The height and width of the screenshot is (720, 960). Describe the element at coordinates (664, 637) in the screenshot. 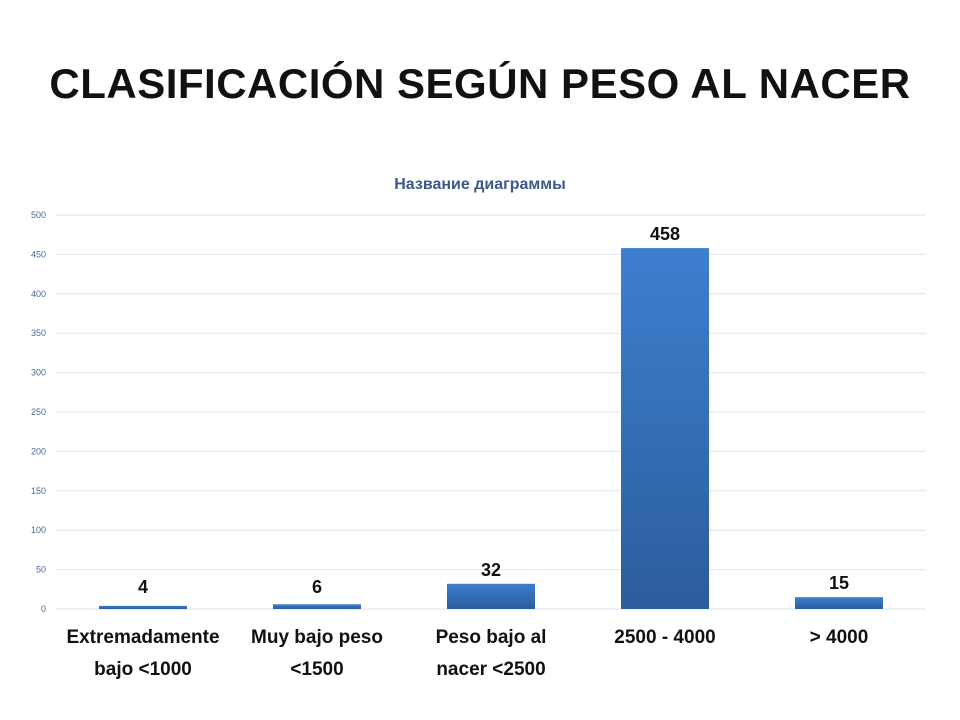

I see `x-category-label: 2500 - 4000` at that location.